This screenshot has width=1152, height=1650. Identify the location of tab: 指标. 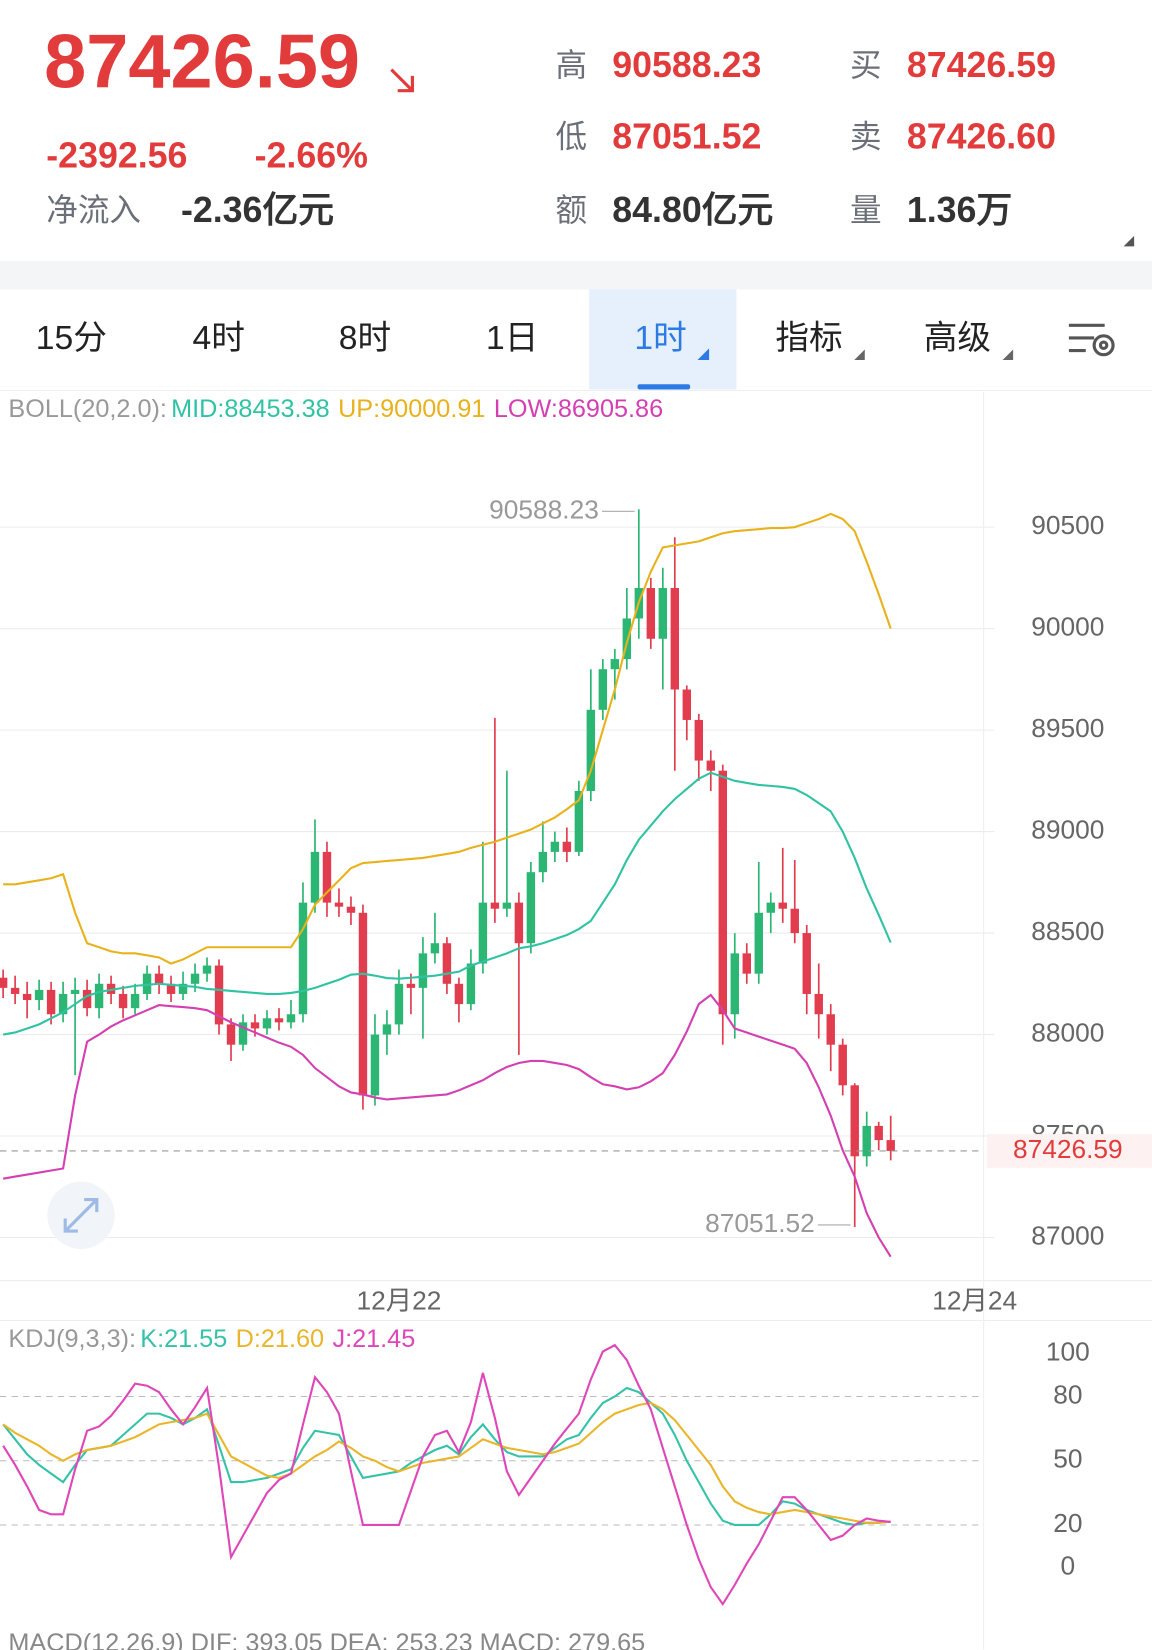
(808, 338).